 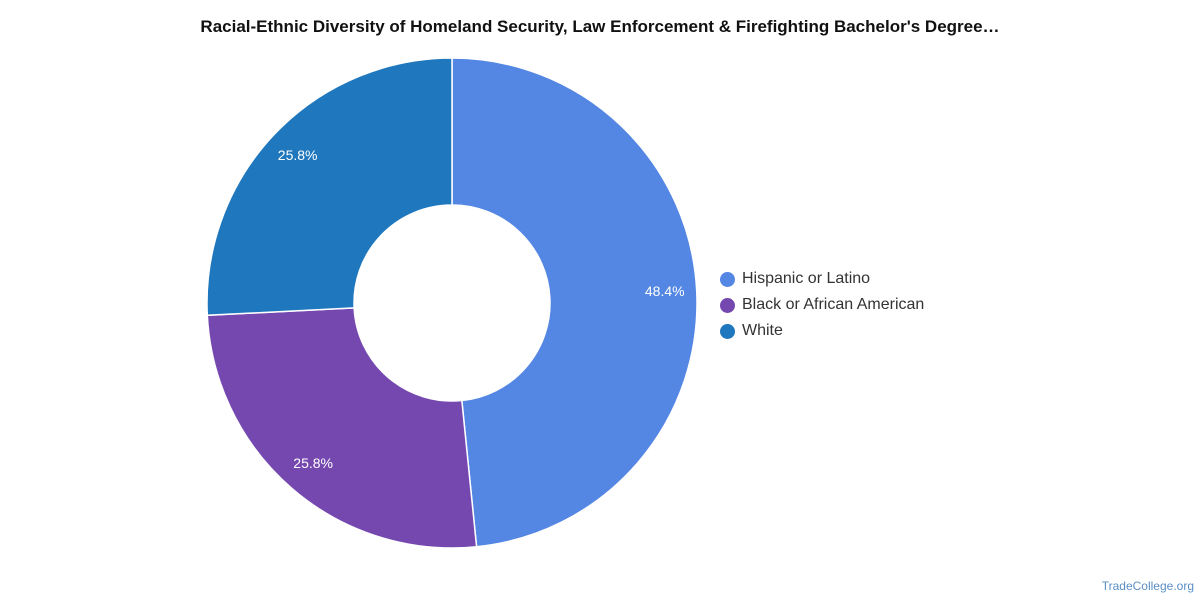 What do you see at coordinates (822, 331) in the screenshot?
I see `legend-item-white: White` at bounding box center [822, 331].